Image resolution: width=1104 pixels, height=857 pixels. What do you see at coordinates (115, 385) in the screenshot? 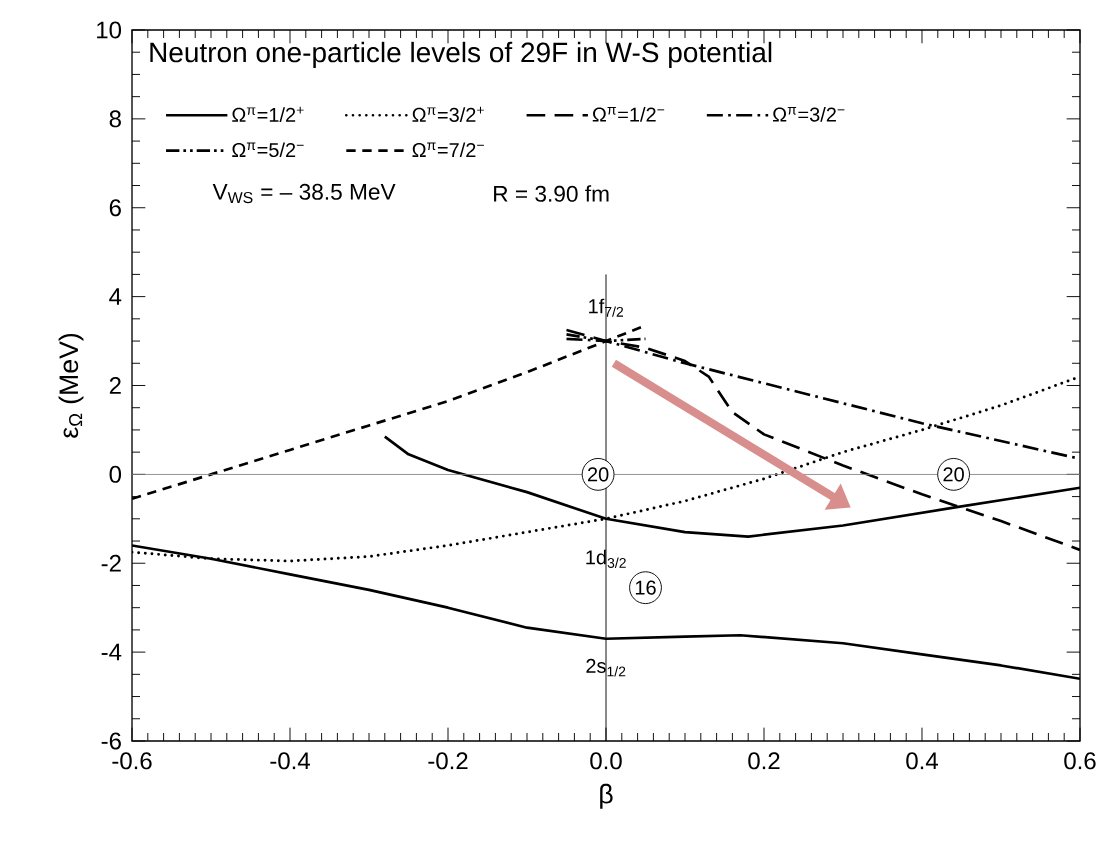
I see `y-tick-label: 2` at bounding box center [115, 385].